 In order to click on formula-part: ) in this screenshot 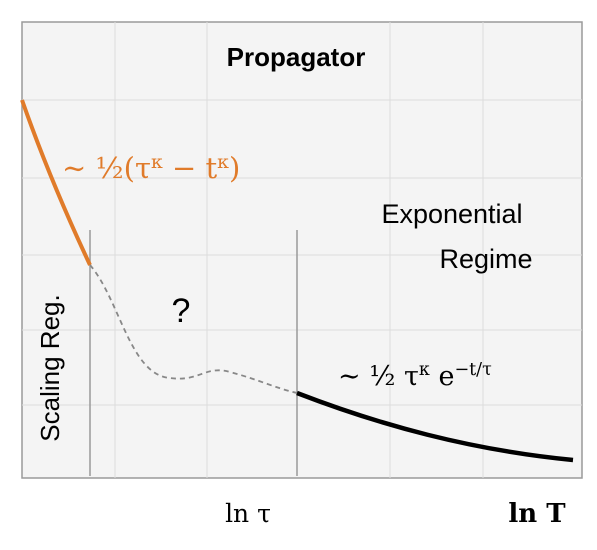, I will do `click(234, 168)`.